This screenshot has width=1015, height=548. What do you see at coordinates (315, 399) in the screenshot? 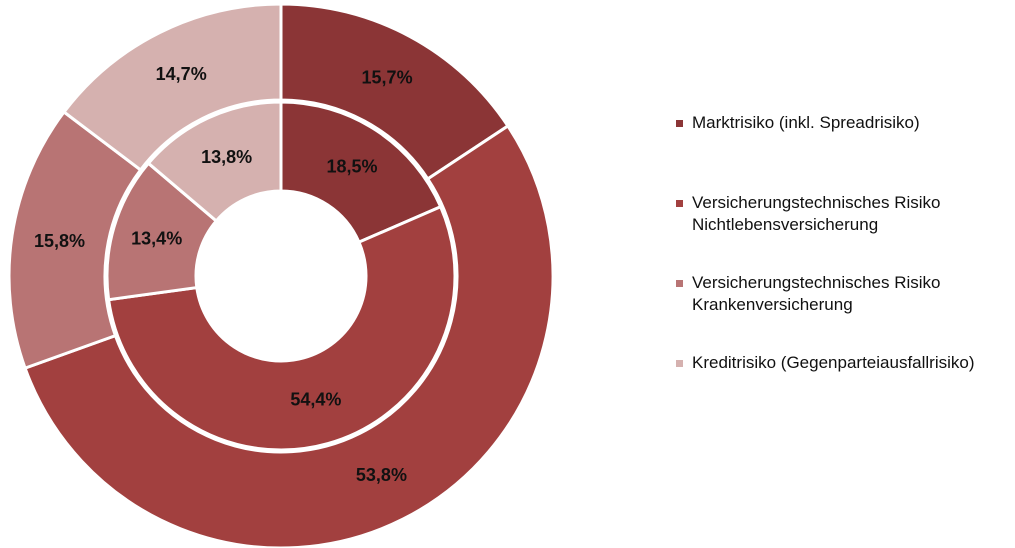
I see `data-label: 54,4%` at bounding box center [315, 399].